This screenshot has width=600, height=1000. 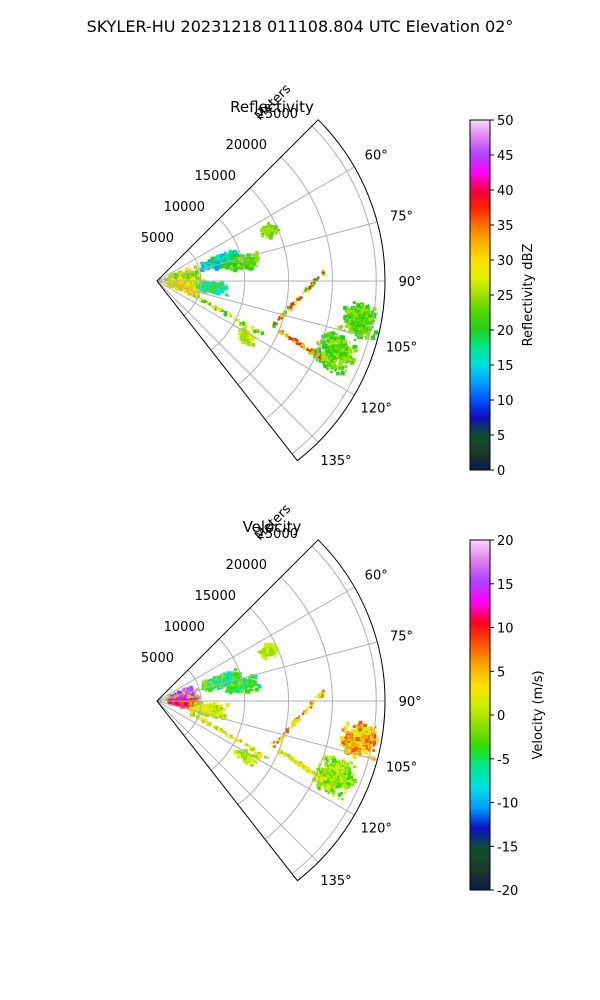 I want to click on reflectivity-colorbar-tick-label: 35, so click(x=505, y=226).